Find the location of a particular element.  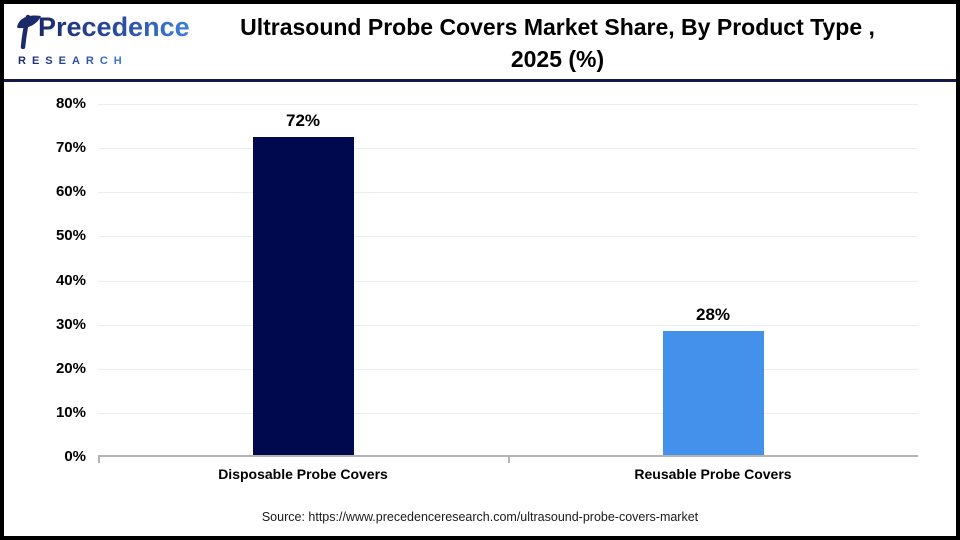

chart-title-line2: 2025 (%) is located at coordinates (557, 59).